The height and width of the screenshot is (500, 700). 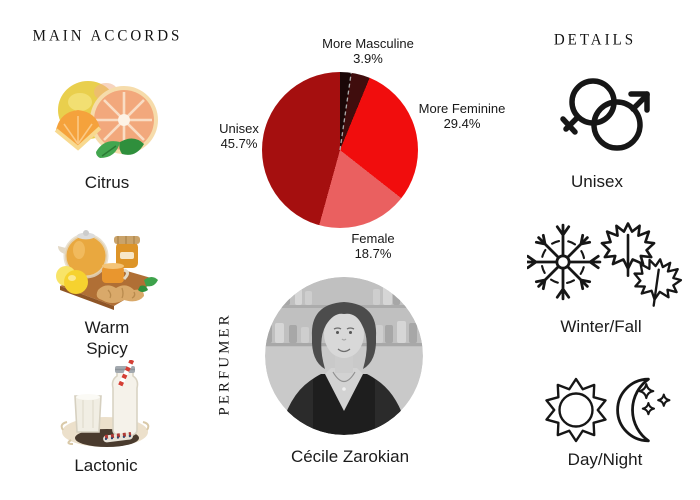 What do you see at coordinates (617, 125) in the screenshot?
I see `male-symbol-circle` at bounding box center [617, 125].